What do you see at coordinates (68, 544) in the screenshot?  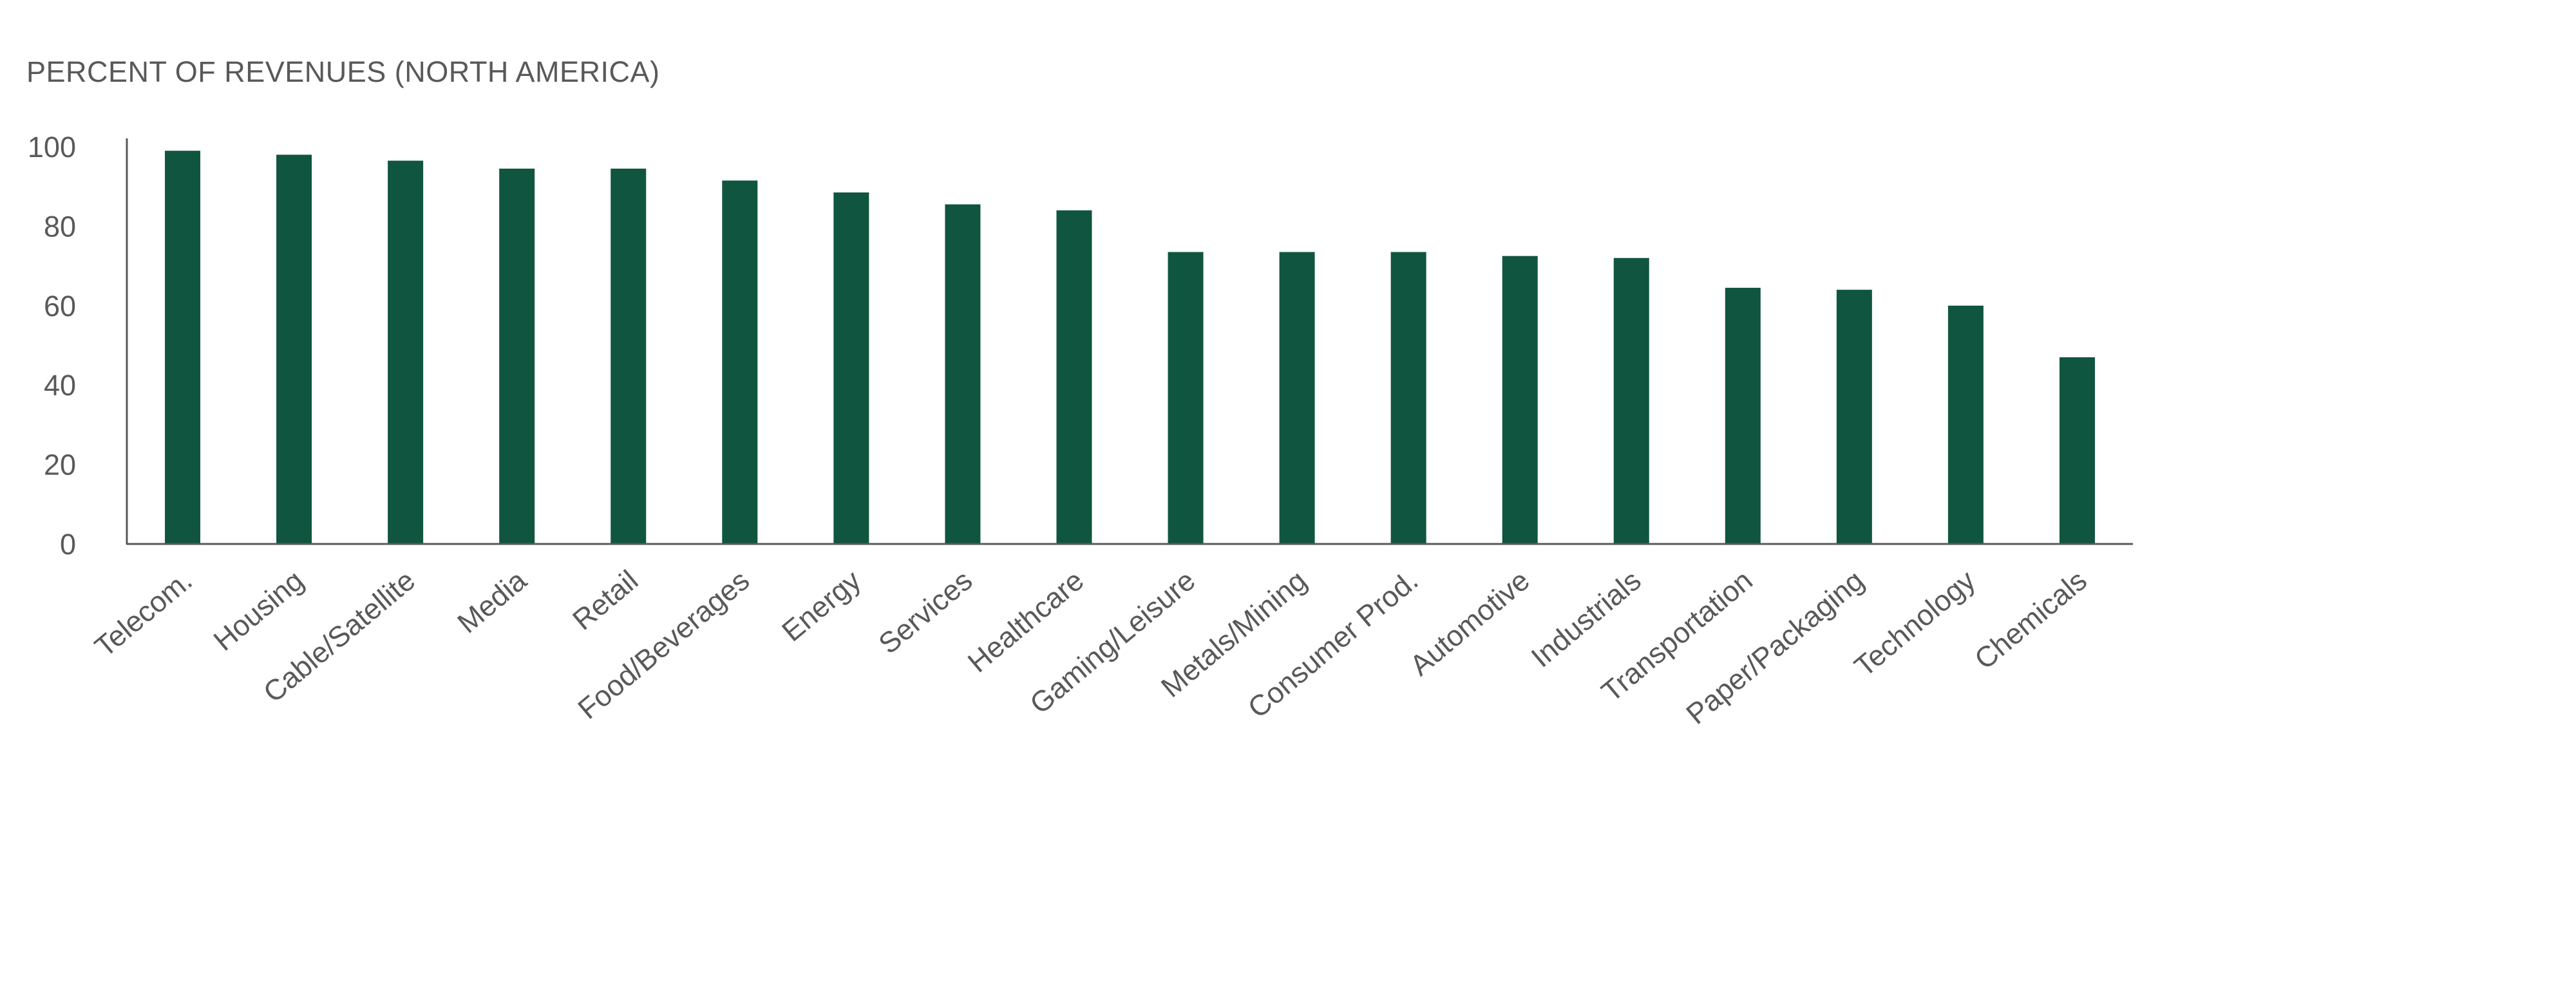 I see `y-tick-label: 0` at bounding box center [68, 544].